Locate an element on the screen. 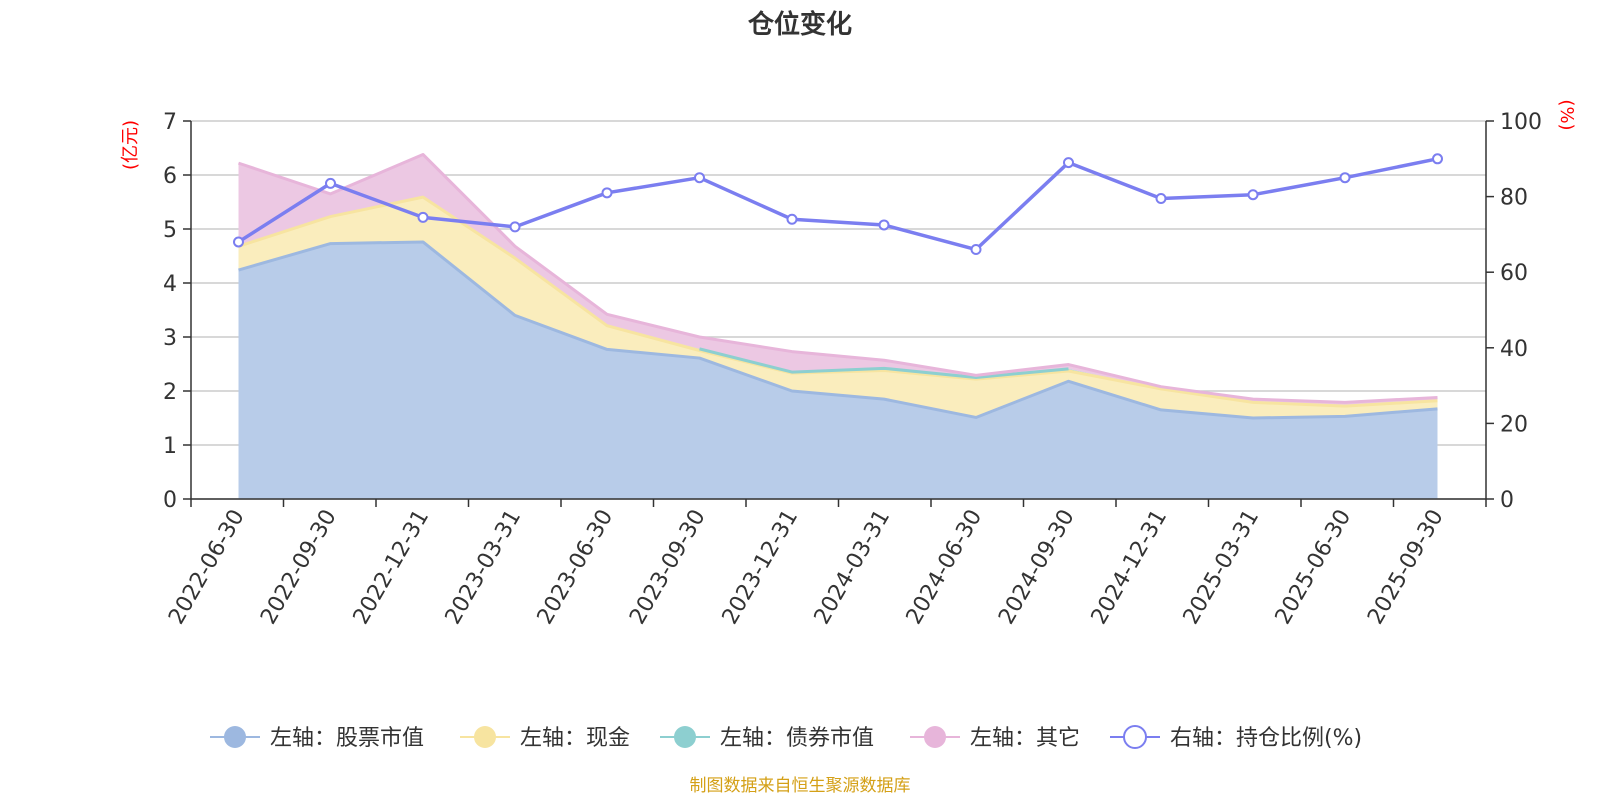  right-axis-tick-label: 0 is located at coordinates (1507, 500).